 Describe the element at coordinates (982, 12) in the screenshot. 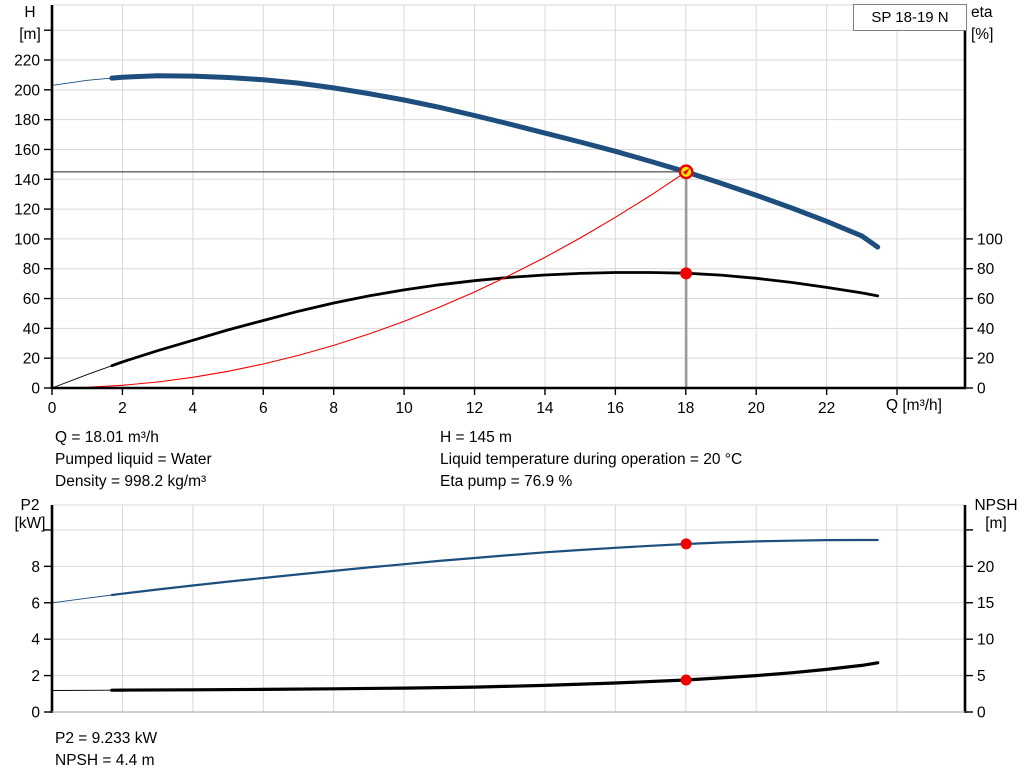

I see `top-right-axis-name: eta` at that location.